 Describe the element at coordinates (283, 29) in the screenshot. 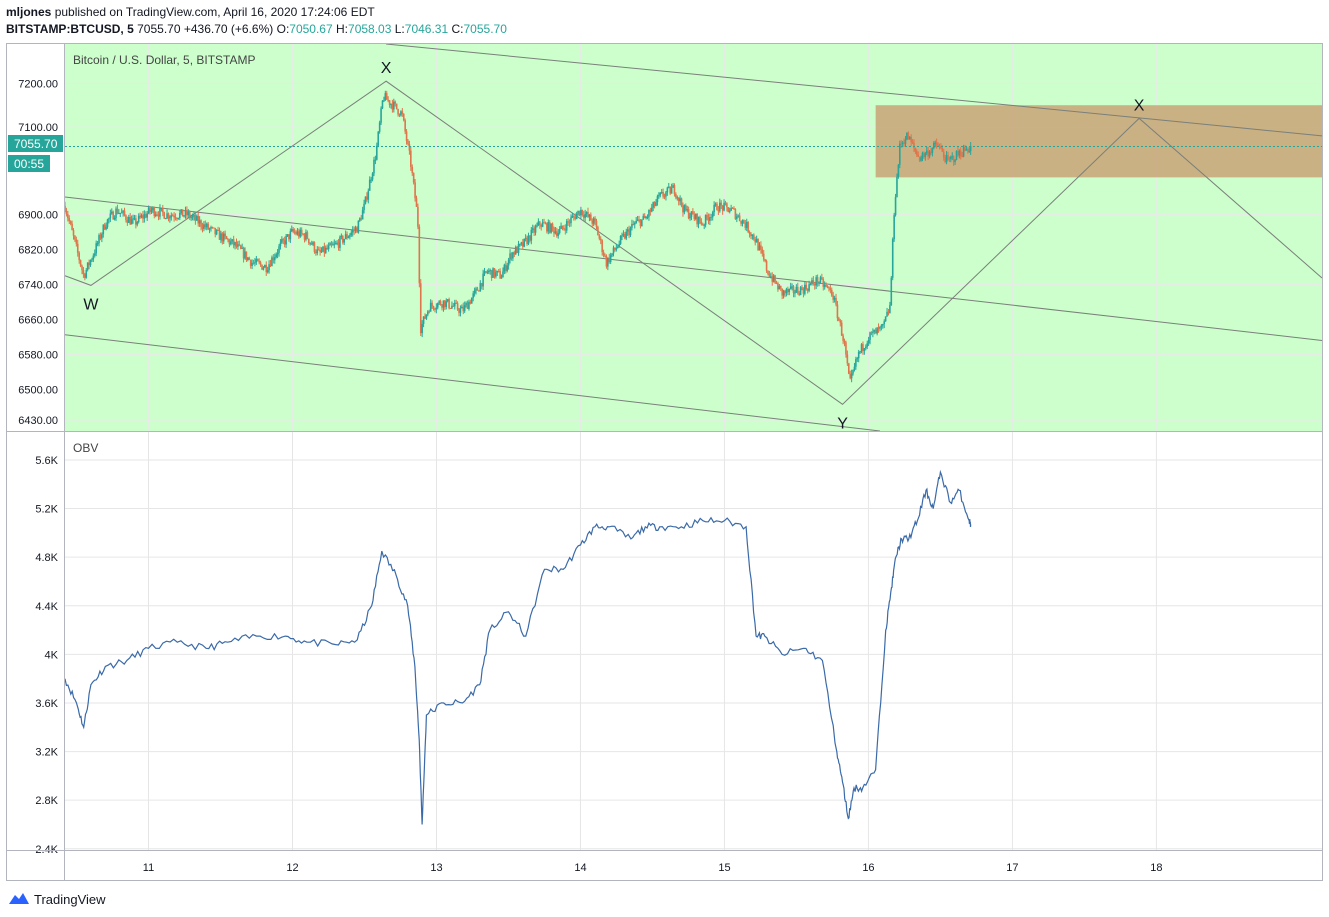

I see `open-label: O:` at that location.